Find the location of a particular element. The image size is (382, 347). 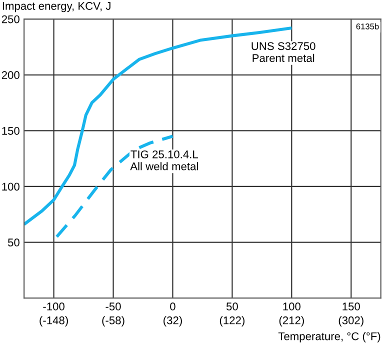

x-tick-label: 100 is located at coordinates (291, 306).